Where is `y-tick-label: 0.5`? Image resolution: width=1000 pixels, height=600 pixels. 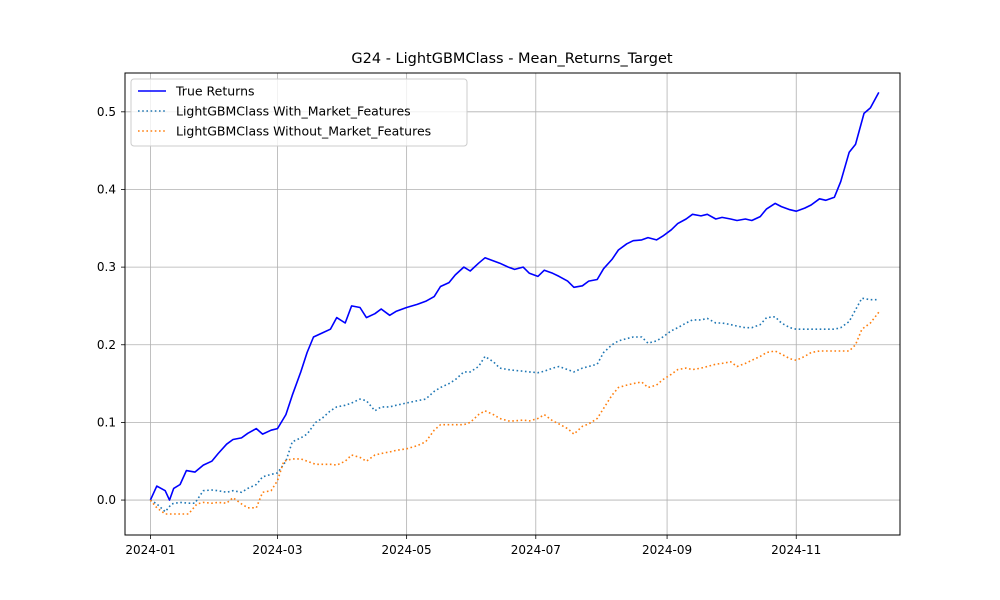 y-tick-label: 0.5 is located at coordinates (106, 112).